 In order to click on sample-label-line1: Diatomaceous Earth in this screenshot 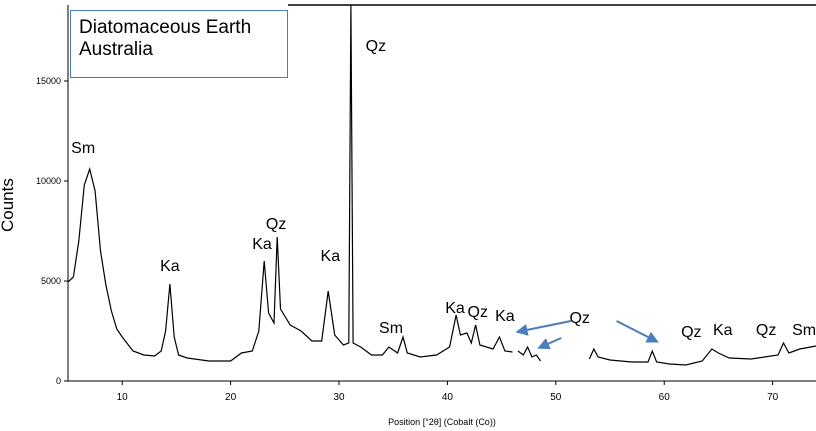, I will do `click(179, 28)`.